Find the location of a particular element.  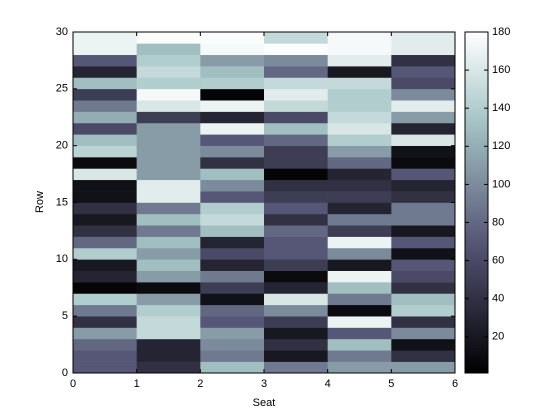

x-tick-label: 3 is located at coordinates (264, 384).